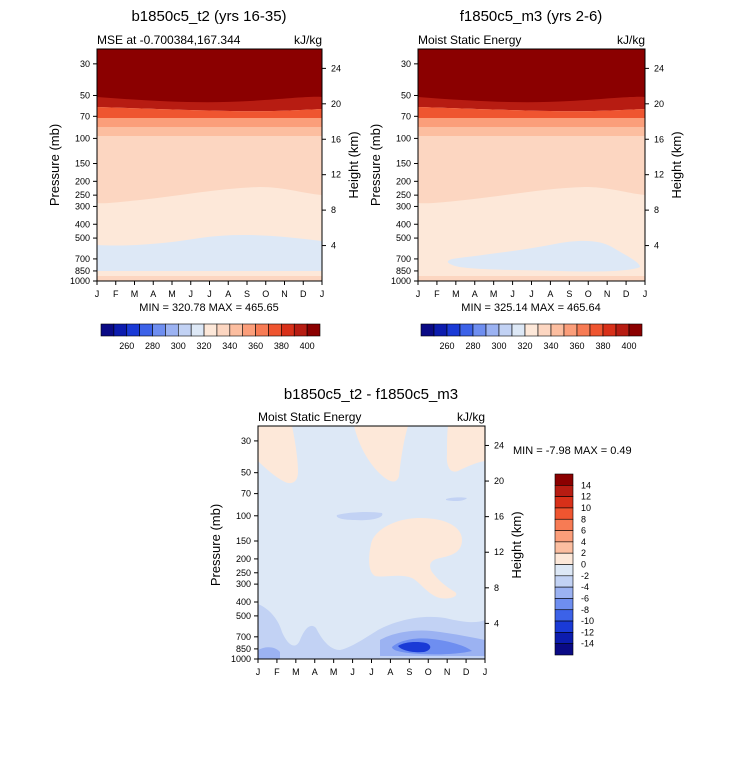 This screenshot has height=768, width=733. What do you see at coordinates (209, 165) in the screenshot?
I see `panel-1-plot` at bounding box center [209, 165].